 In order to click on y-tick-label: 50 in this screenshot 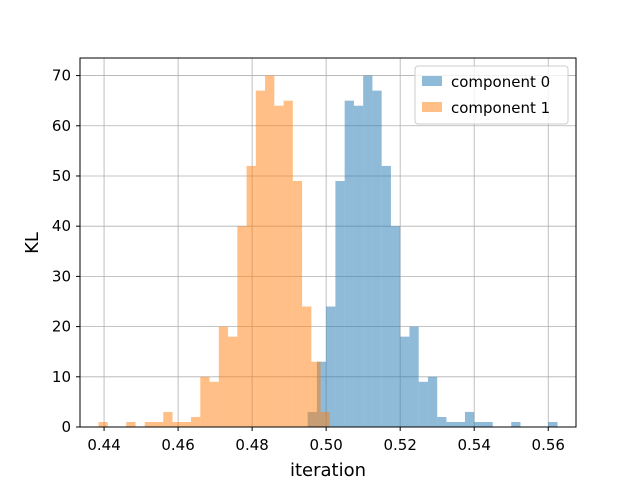, I will do `click(61, 176)`.